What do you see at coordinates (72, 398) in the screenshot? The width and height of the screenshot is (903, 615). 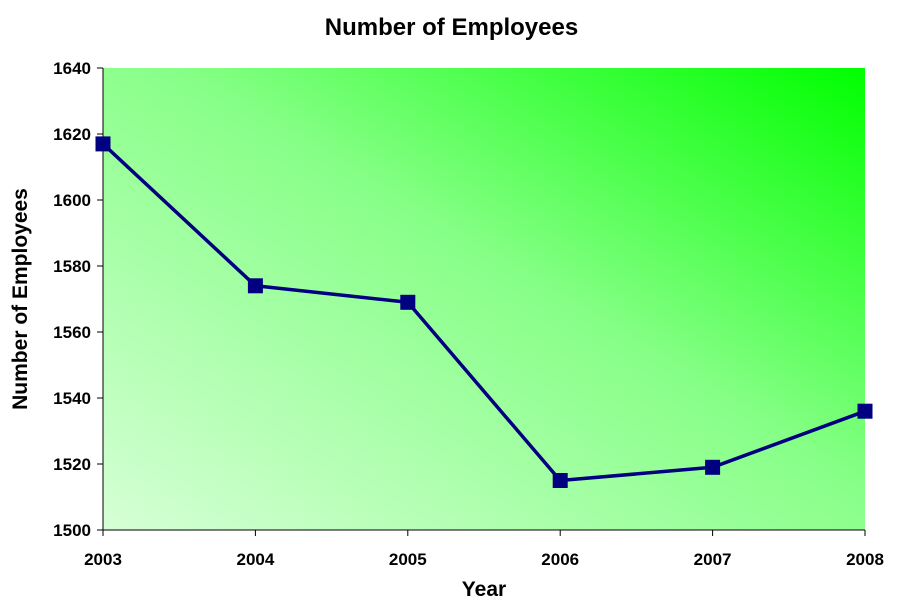 I see `y-tick-label: 1540` at bounding box center [72, 398].